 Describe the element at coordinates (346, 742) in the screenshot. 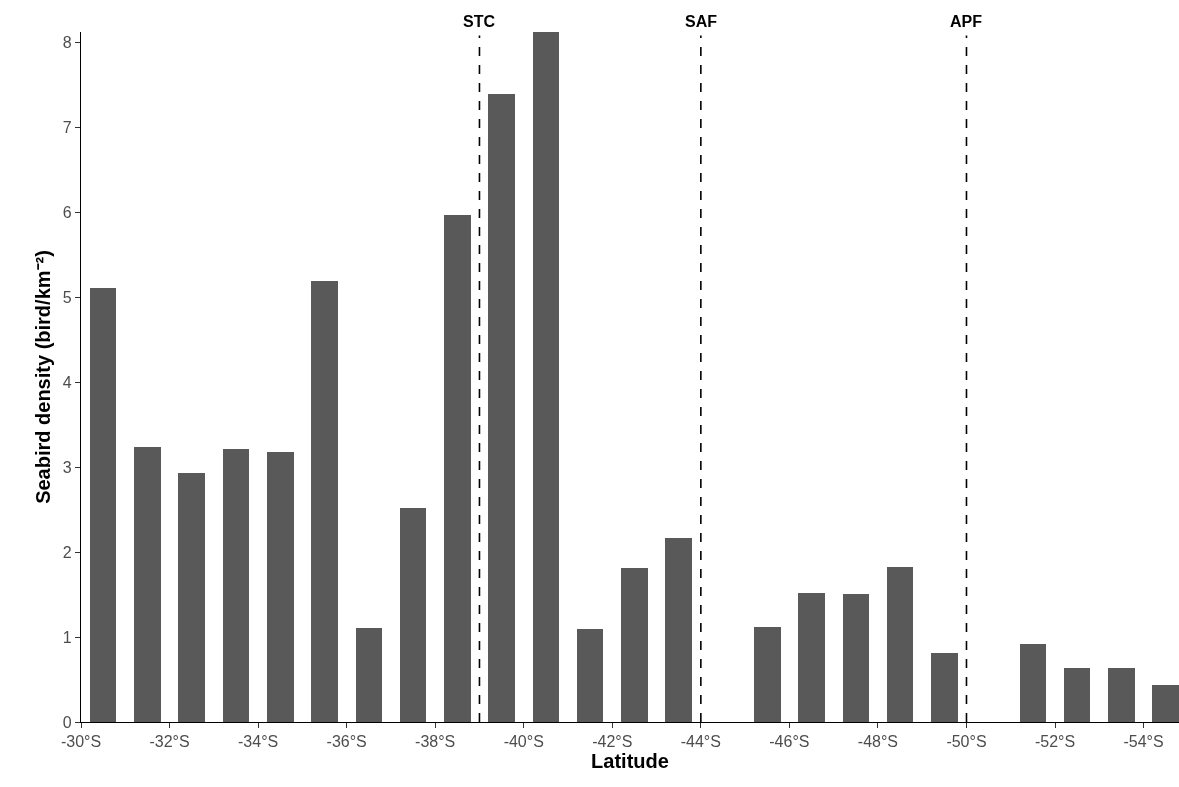

I see `x-tick-label: -36°S` at that location.